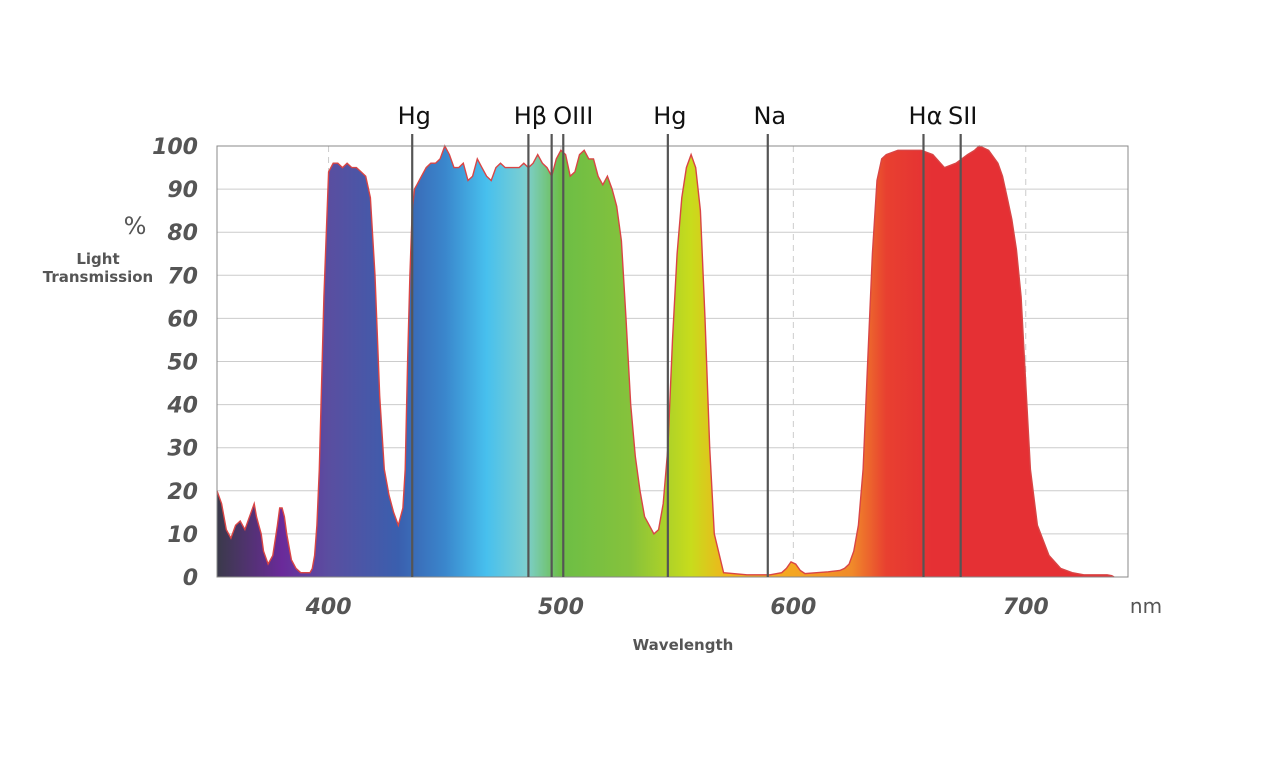 This screenshot has width=1280, height=760. Describe the element at coordinates (182, 406) in the screenshot. I see `y-tick-label: 40` at that location.